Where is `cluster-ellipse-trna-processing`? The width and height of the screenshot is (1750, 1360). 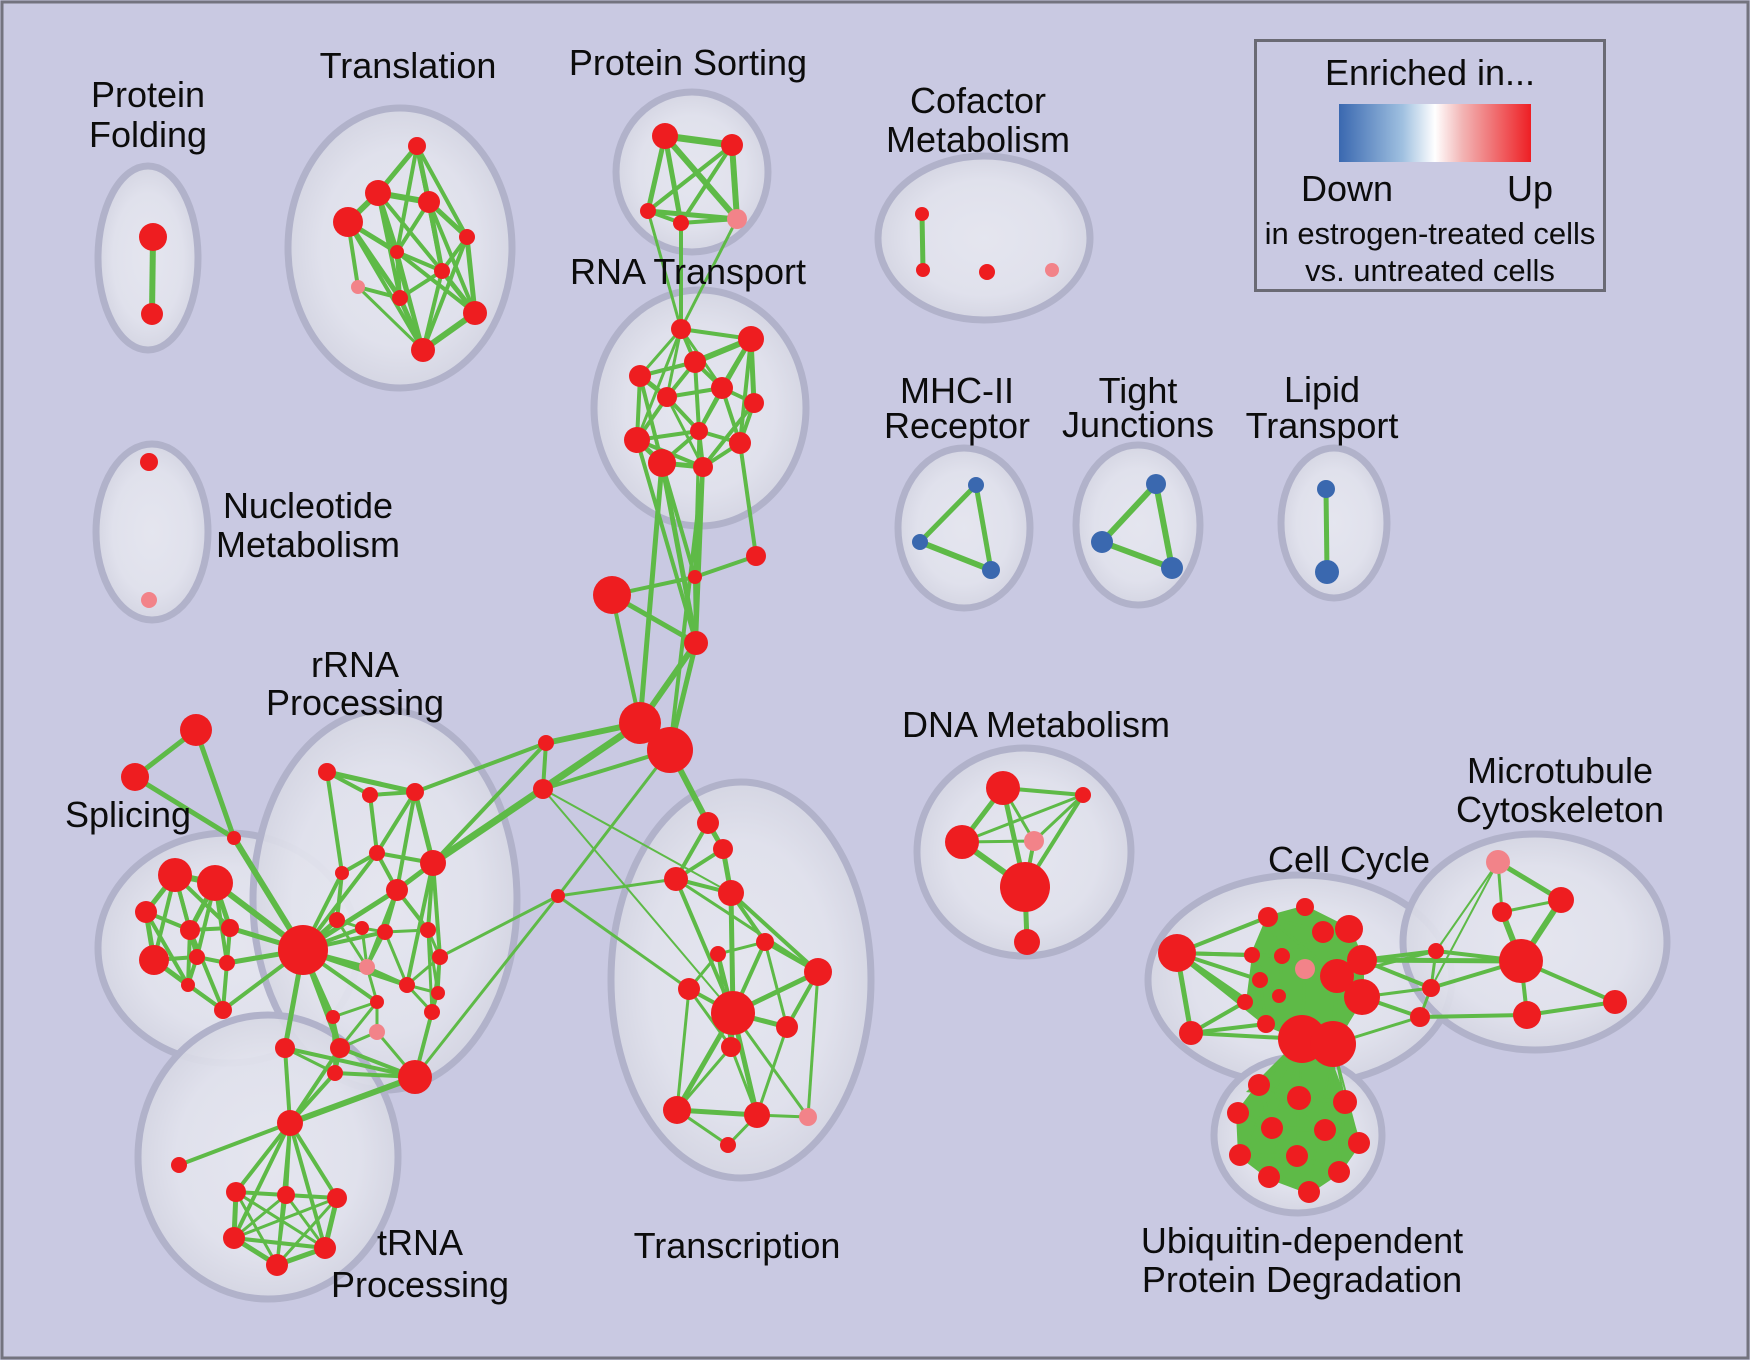
cluster-ellipse-trna-processing is located at coordinates (268, 1157).